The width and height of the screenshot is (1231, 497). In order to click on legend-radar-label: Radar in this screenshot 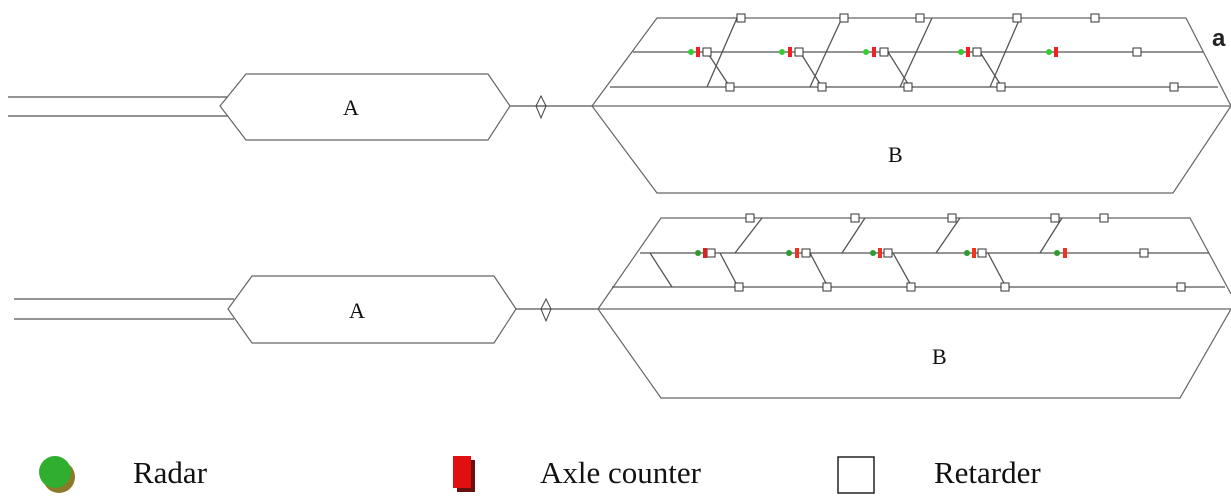, I will do `click(170, 472)`.